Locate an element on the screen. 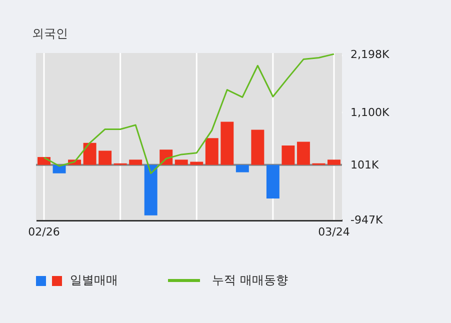 The width and height of the screenshot is (451, 323). legend-label: 누적 매매동향 is located at coordinates (250, 280).